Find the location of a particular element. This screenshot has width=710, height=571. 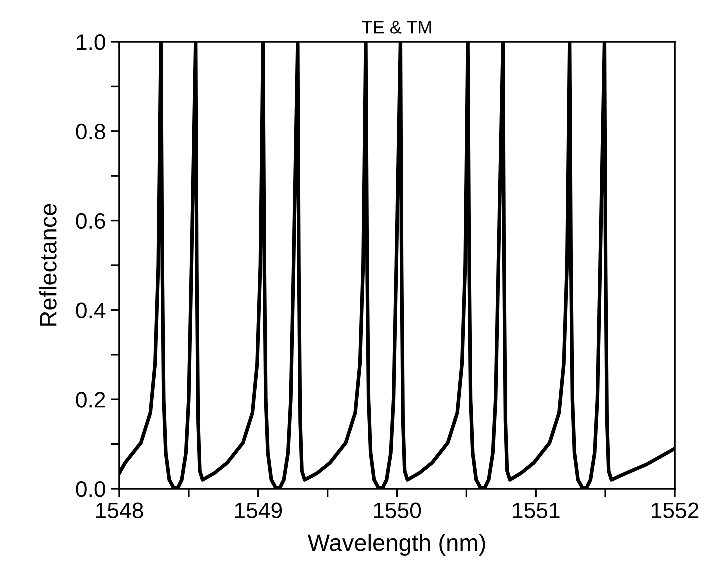

y-tick-label: 0.8 is located at coordinates (91, 132).